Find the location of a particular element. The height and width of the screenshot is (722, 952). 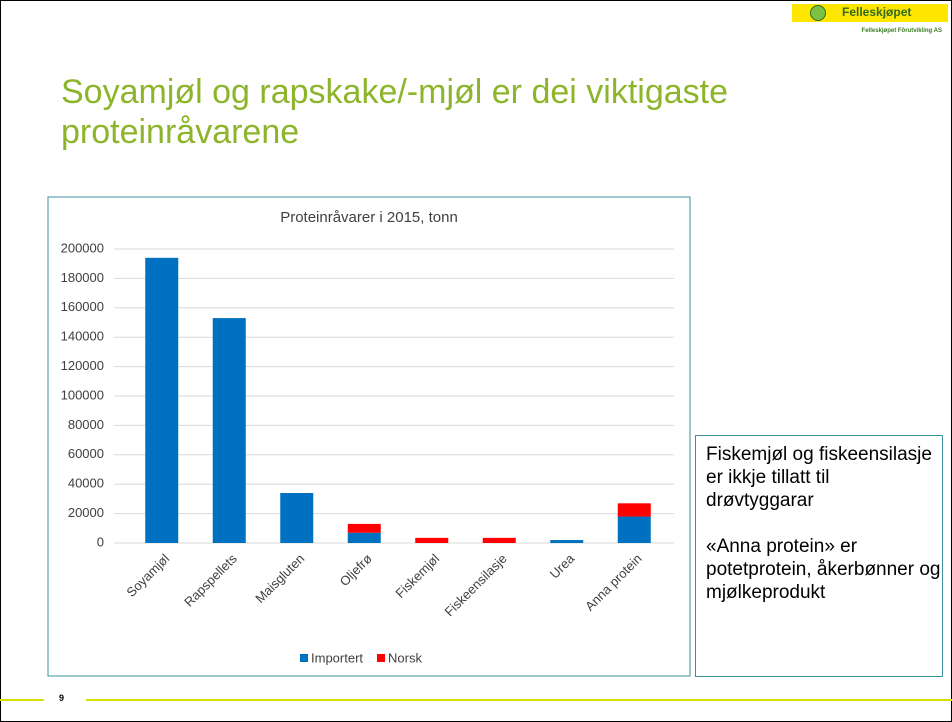

y-tick-label: 200000 is located at coordinates (82, 247).